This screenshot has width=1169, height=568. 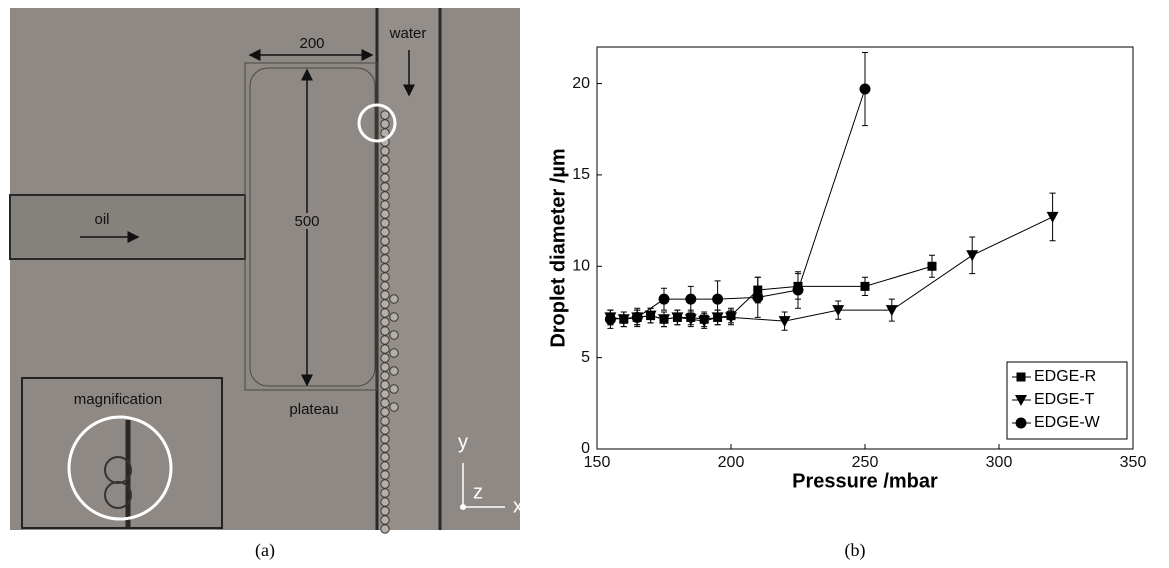 I want to click on y-tick-label: 20, so click(x=581, y=83).